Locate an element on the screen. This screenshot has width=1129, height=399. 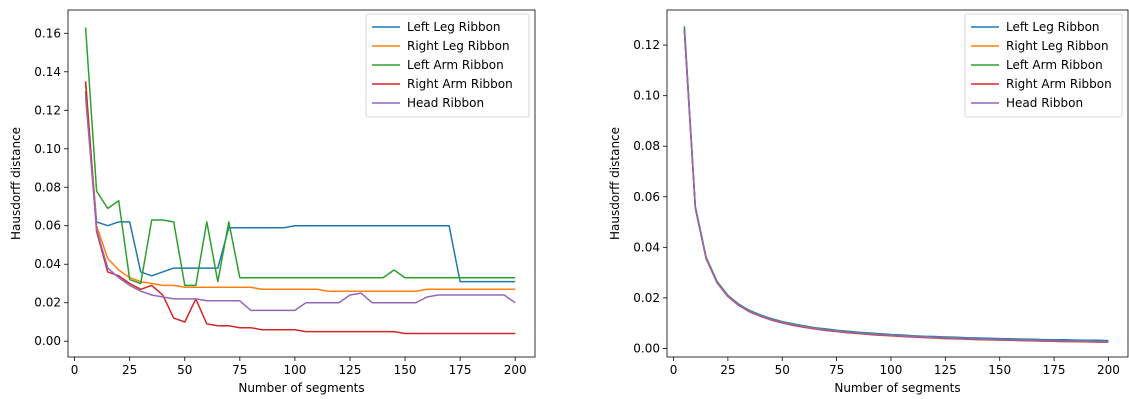
y-tick-label: 0.16 is located at coordinates (47, 33).